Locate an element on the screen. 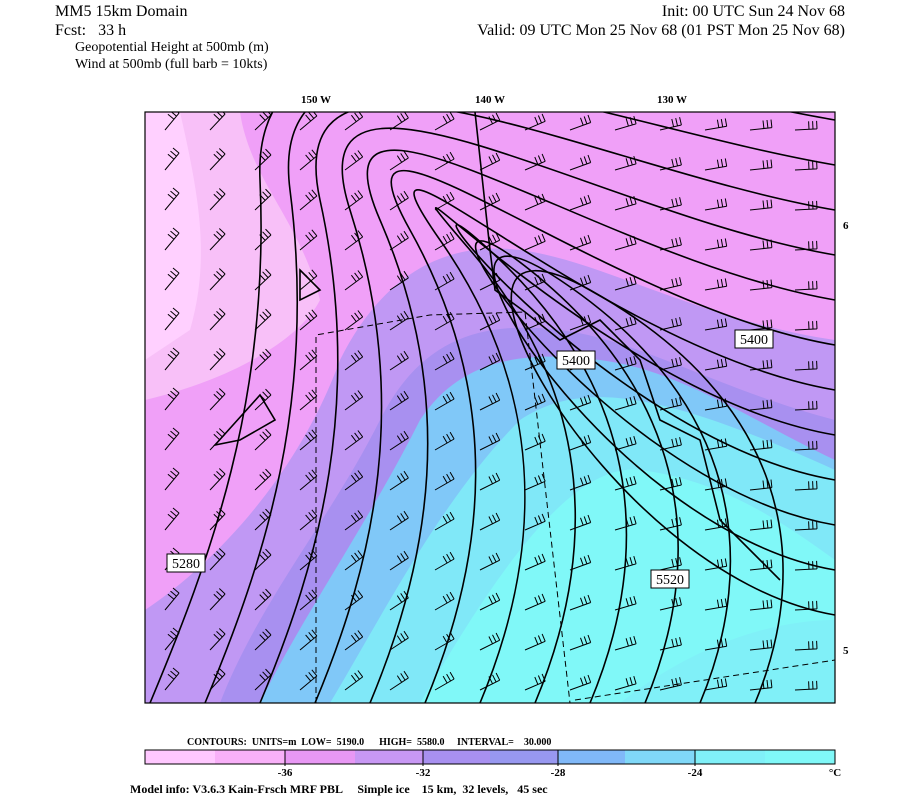  forecast-hour: Fcst: 33 h is located at coordinates (90, 30).